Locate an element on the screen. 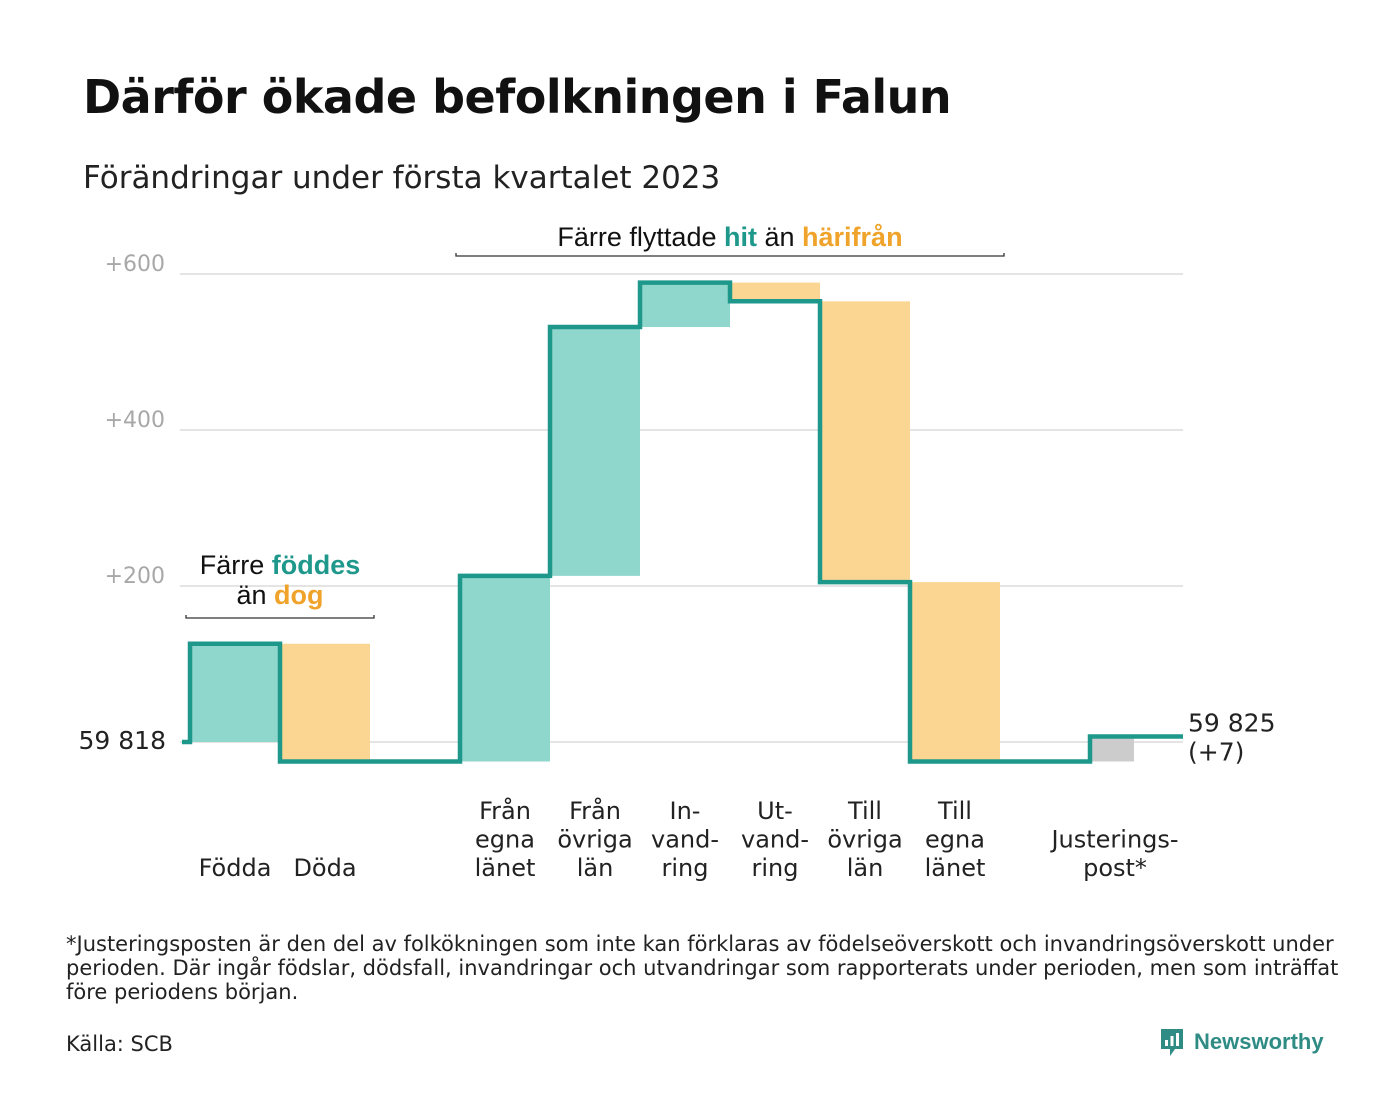  category-label-justeringspost: post* is located at coordinates (1115, 868).